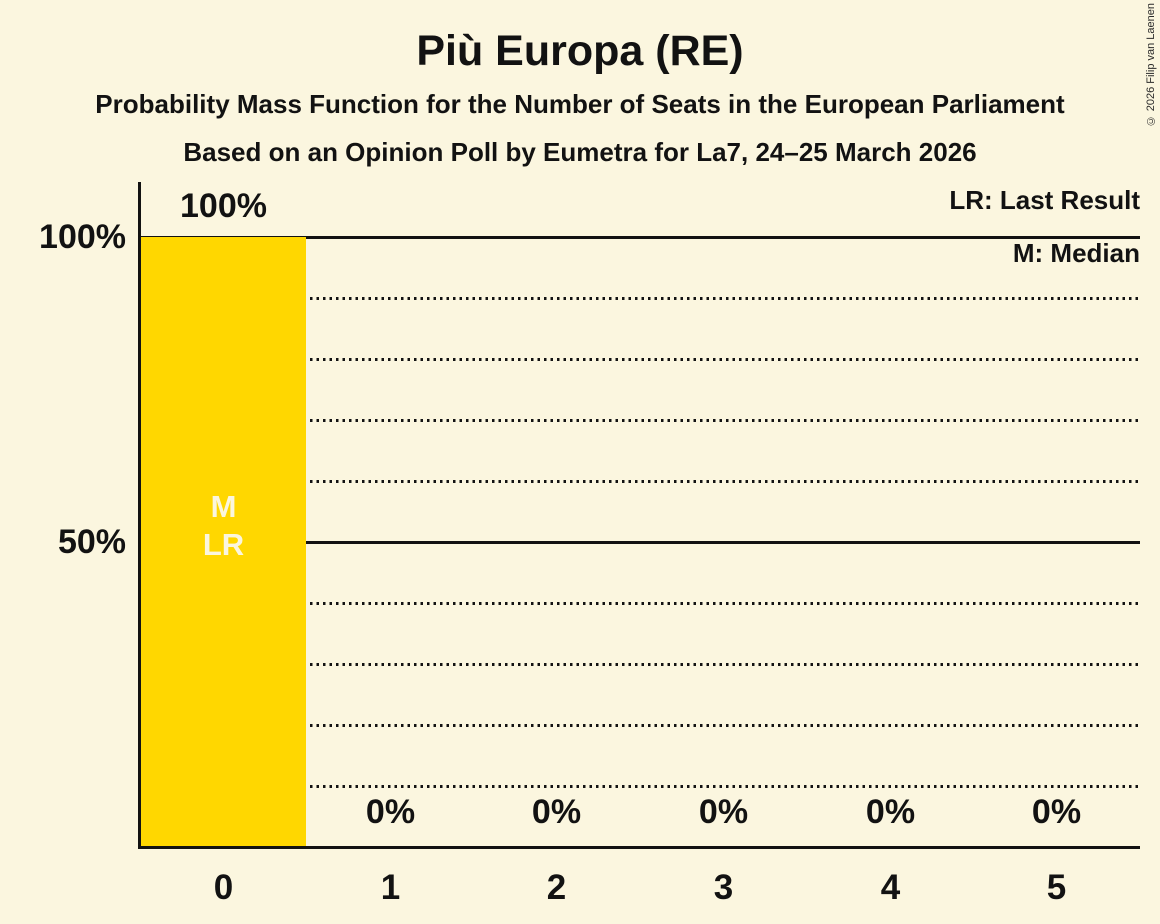 This screenshot has width=1160, height=924. What do you see at coordinates (223, 206) in the screenshot?
I see `value-label-seats-0: 100%` at bounding box center [223, 206].